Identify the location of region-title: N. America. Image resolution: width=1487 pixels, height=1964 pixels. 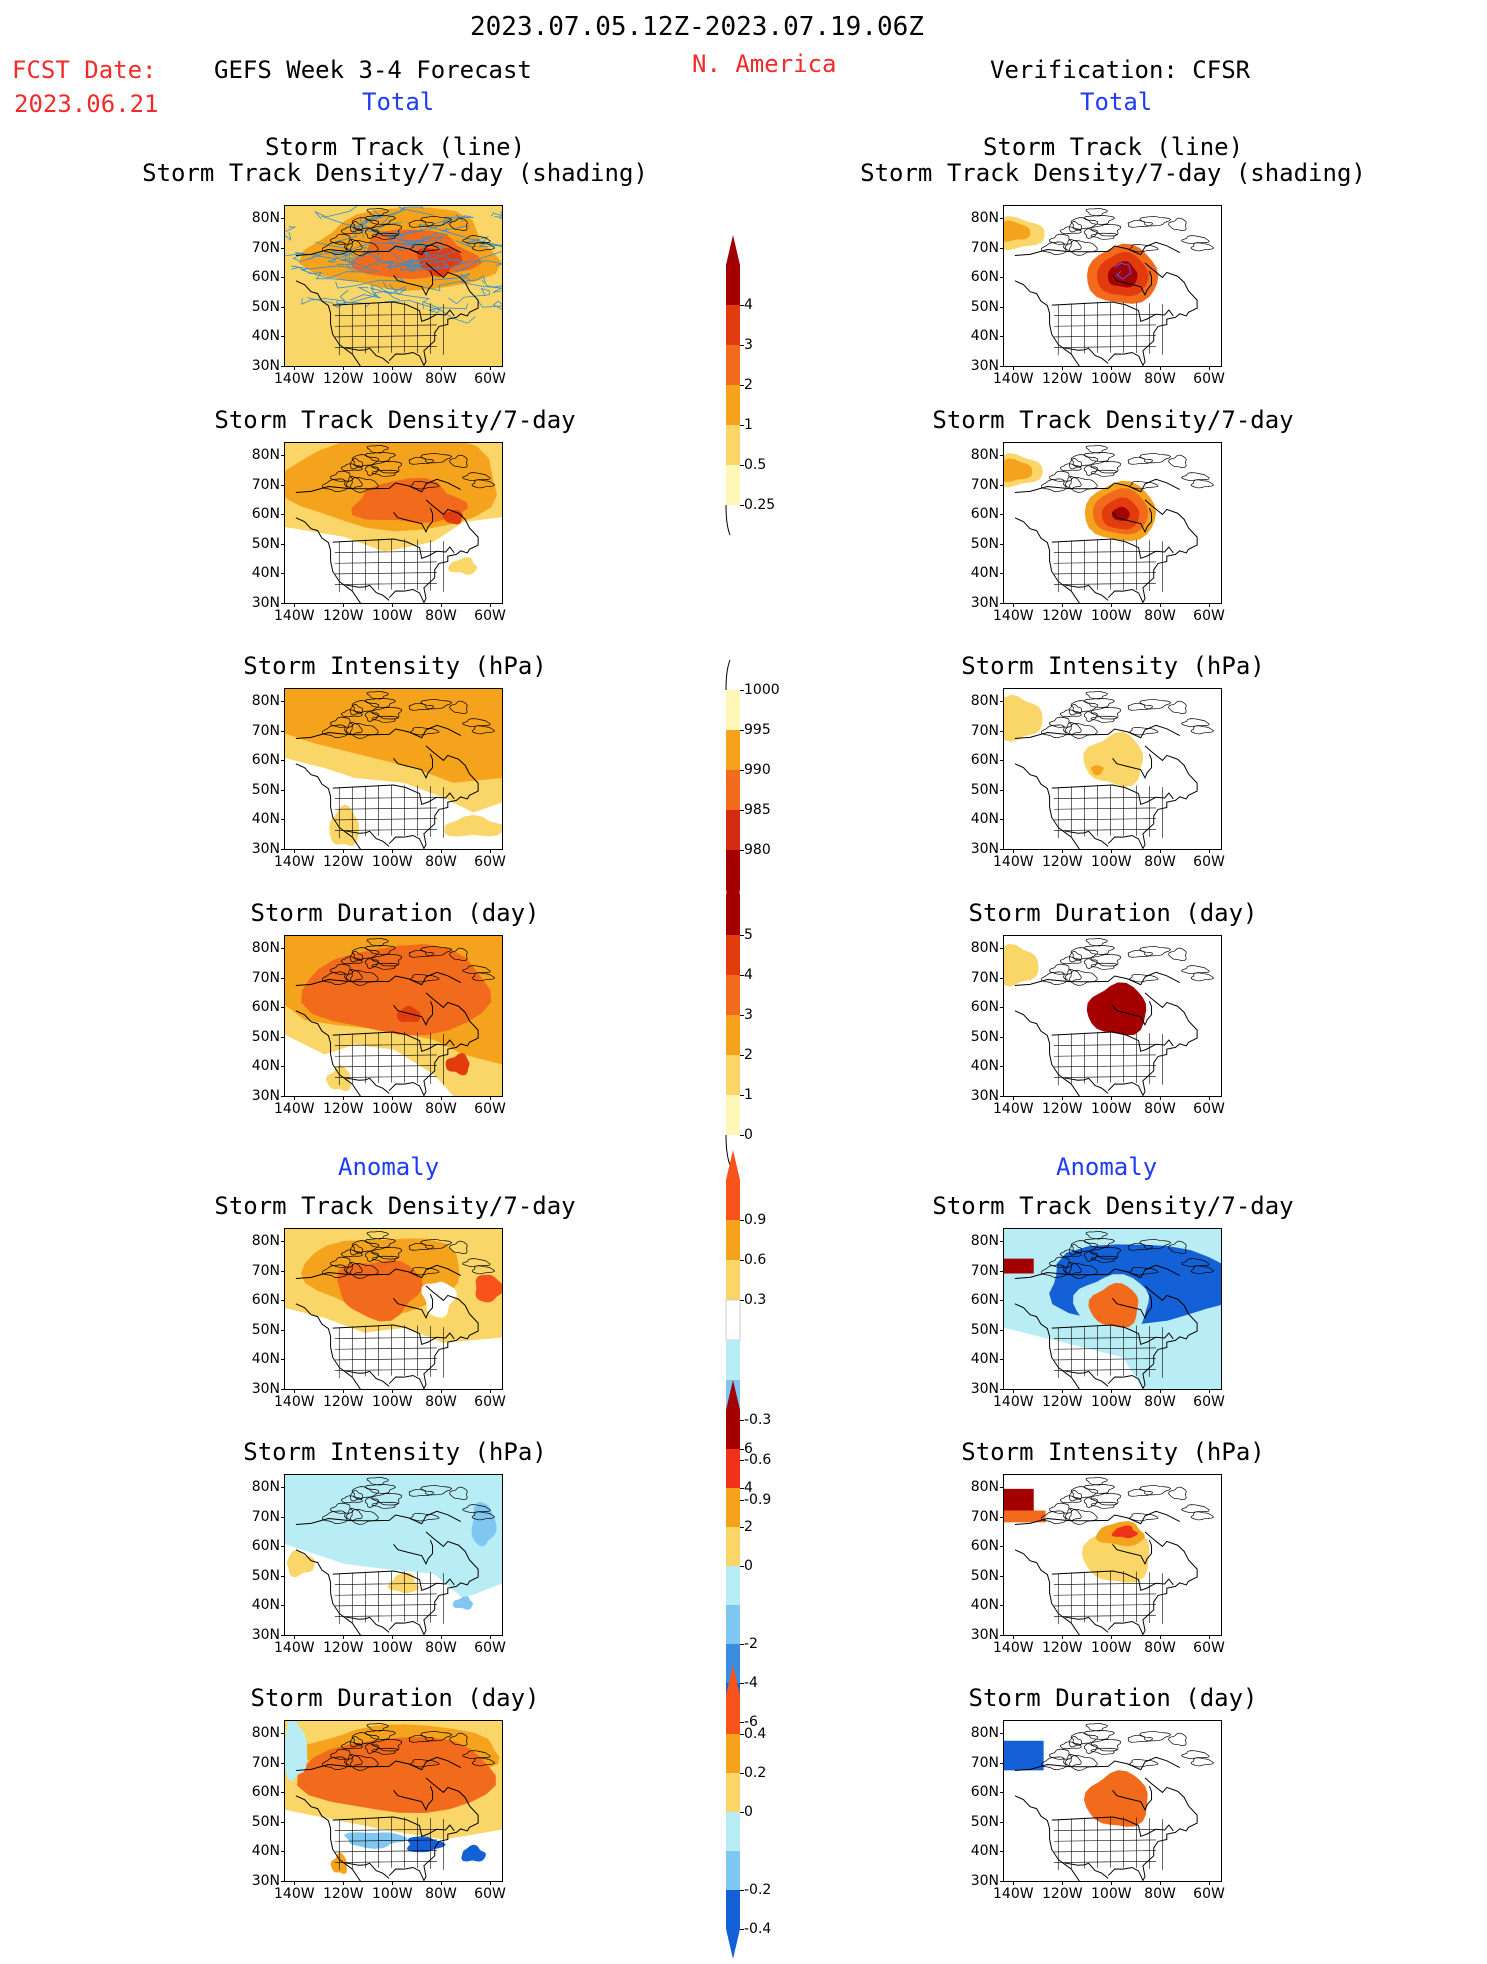
(764, 64).